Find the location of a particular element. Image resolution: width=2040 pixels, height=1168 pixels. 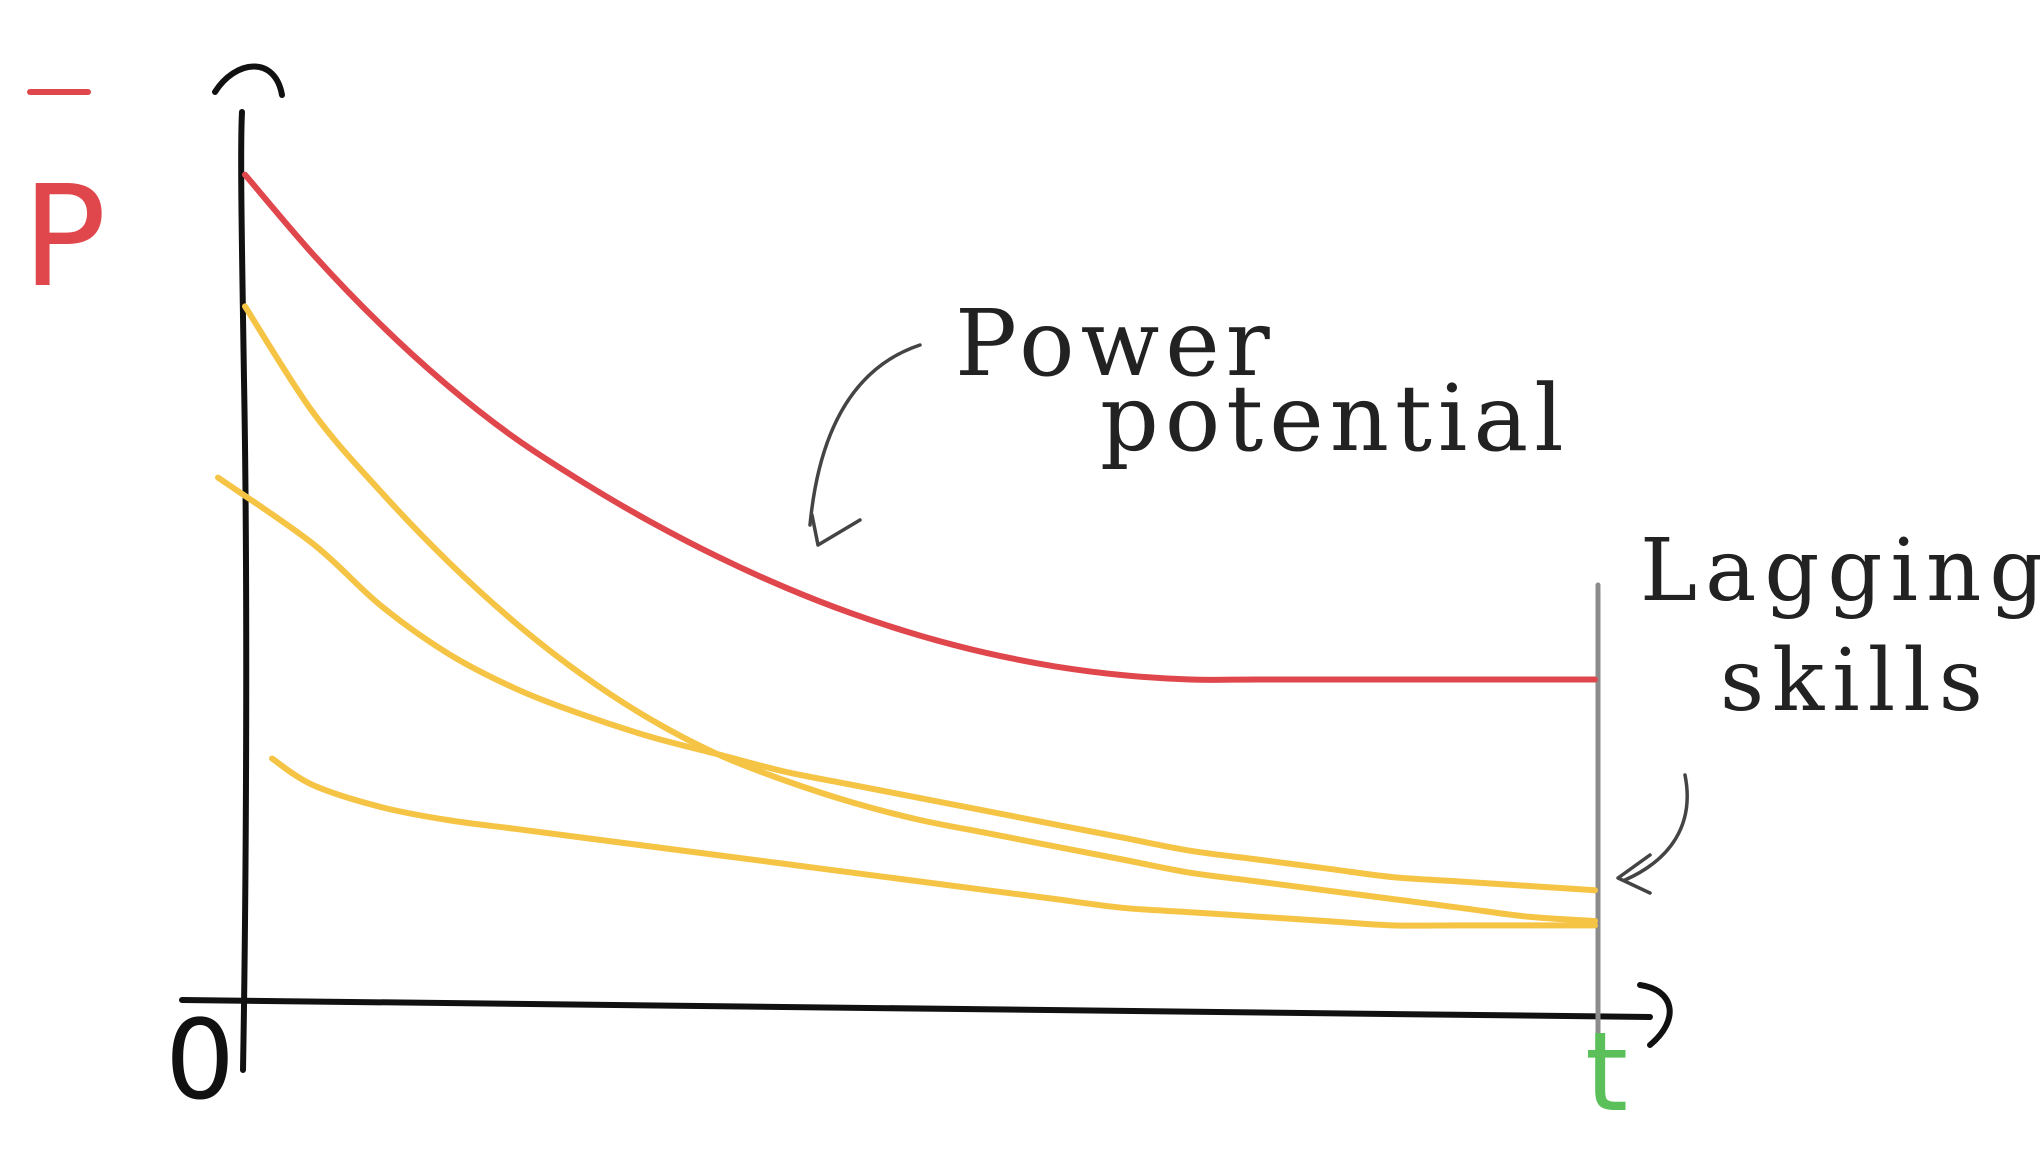

origin-label: 0 is located at coordinates (200, 1060).